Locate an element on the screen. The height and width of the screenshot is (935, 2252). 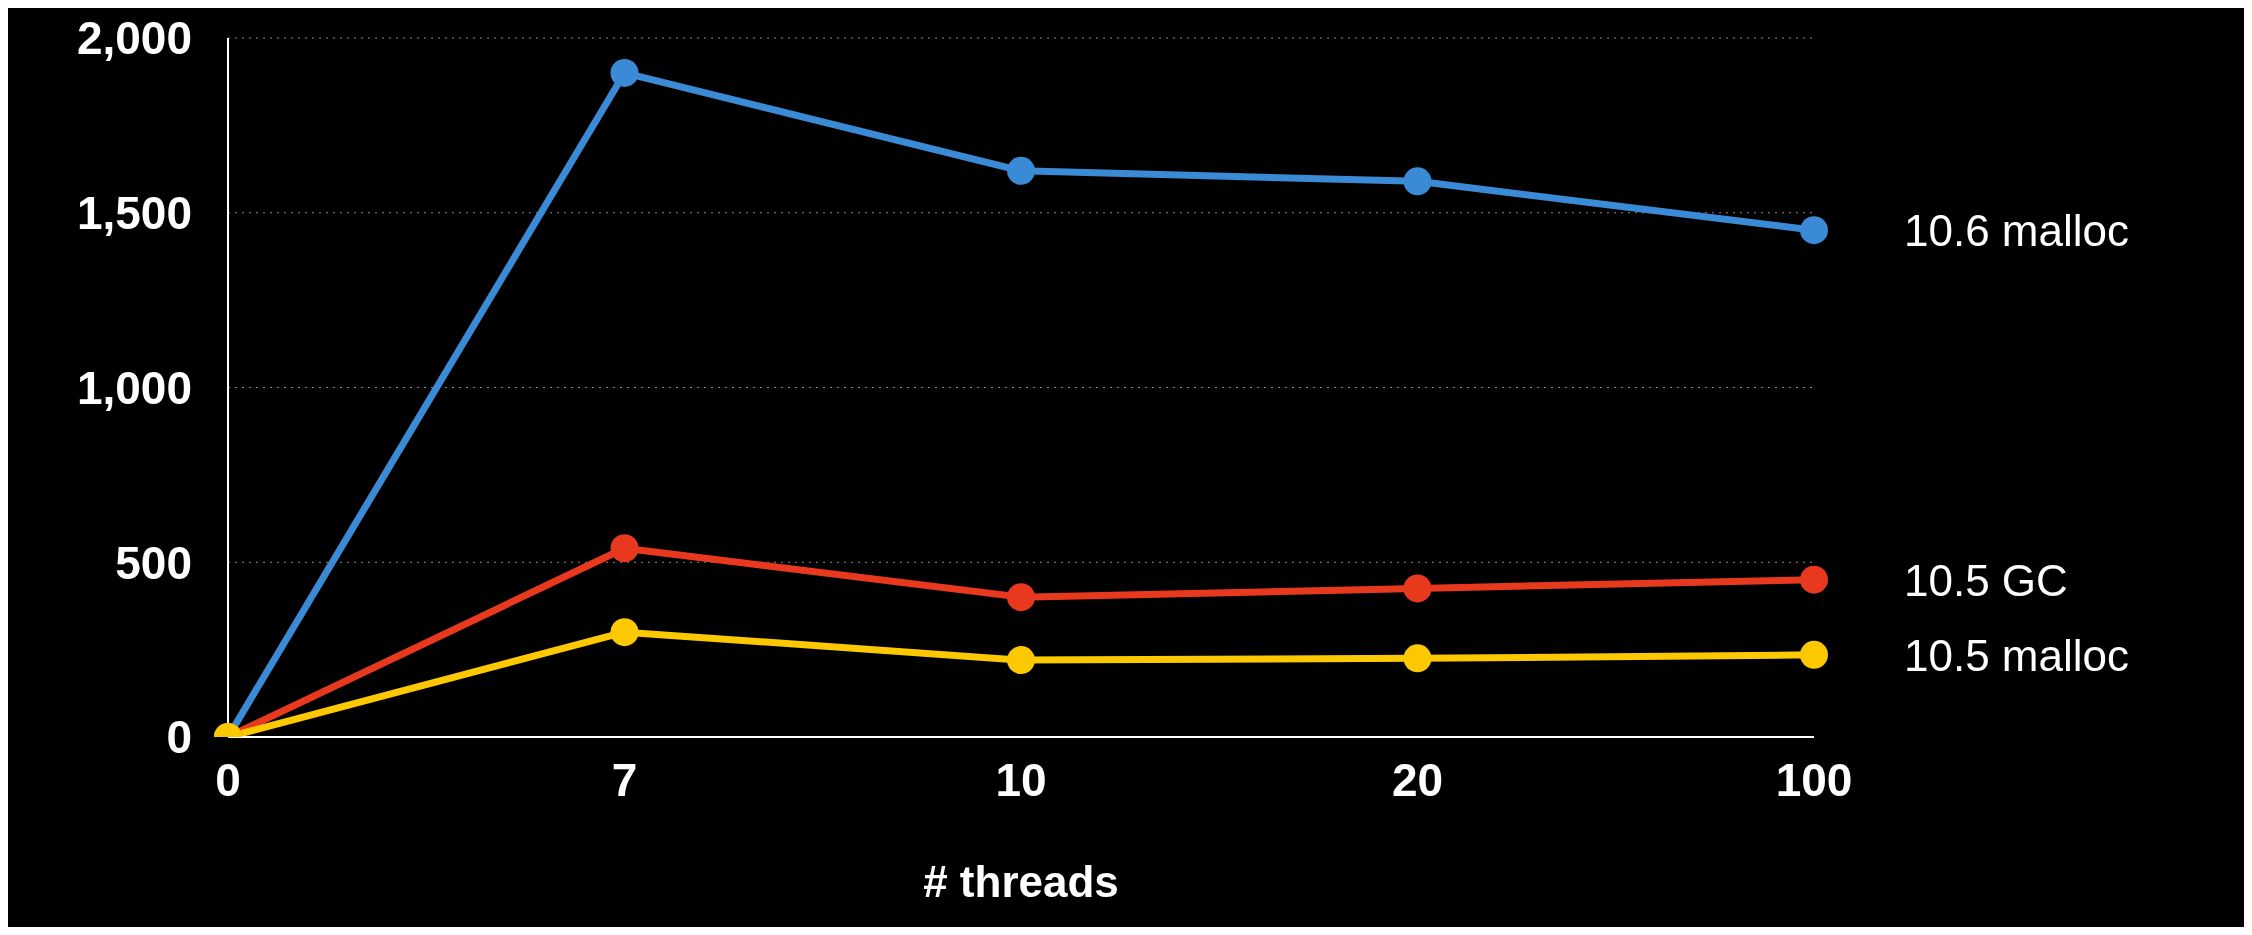
series-label: 10.6 malloc is located at coordinates (2017, 231).